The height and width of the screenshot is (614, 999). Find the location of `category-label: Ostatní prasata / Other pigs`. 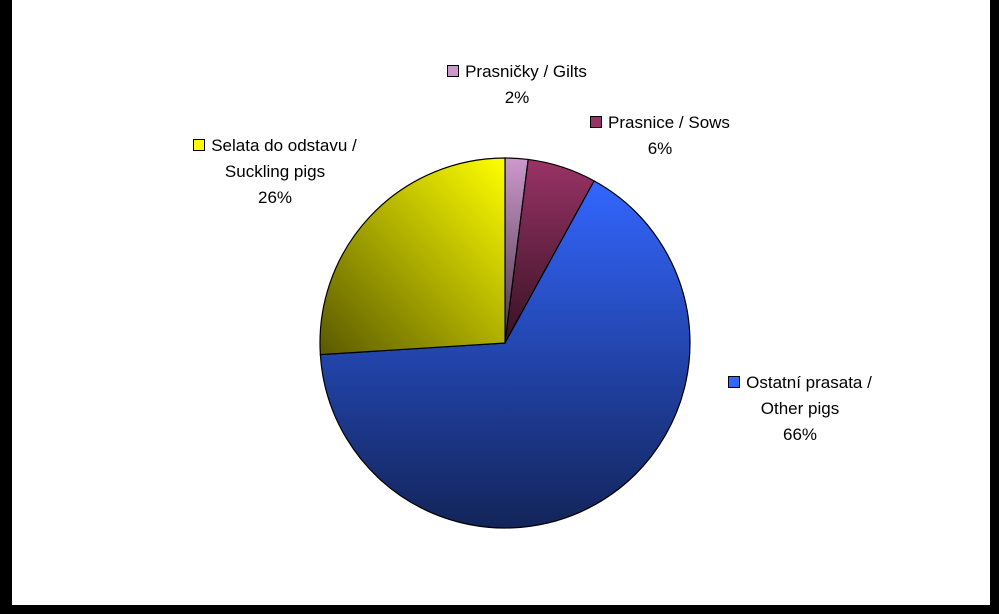

category-label: Ostatní prasata / Other pigs is located at coordinates (809, 395).